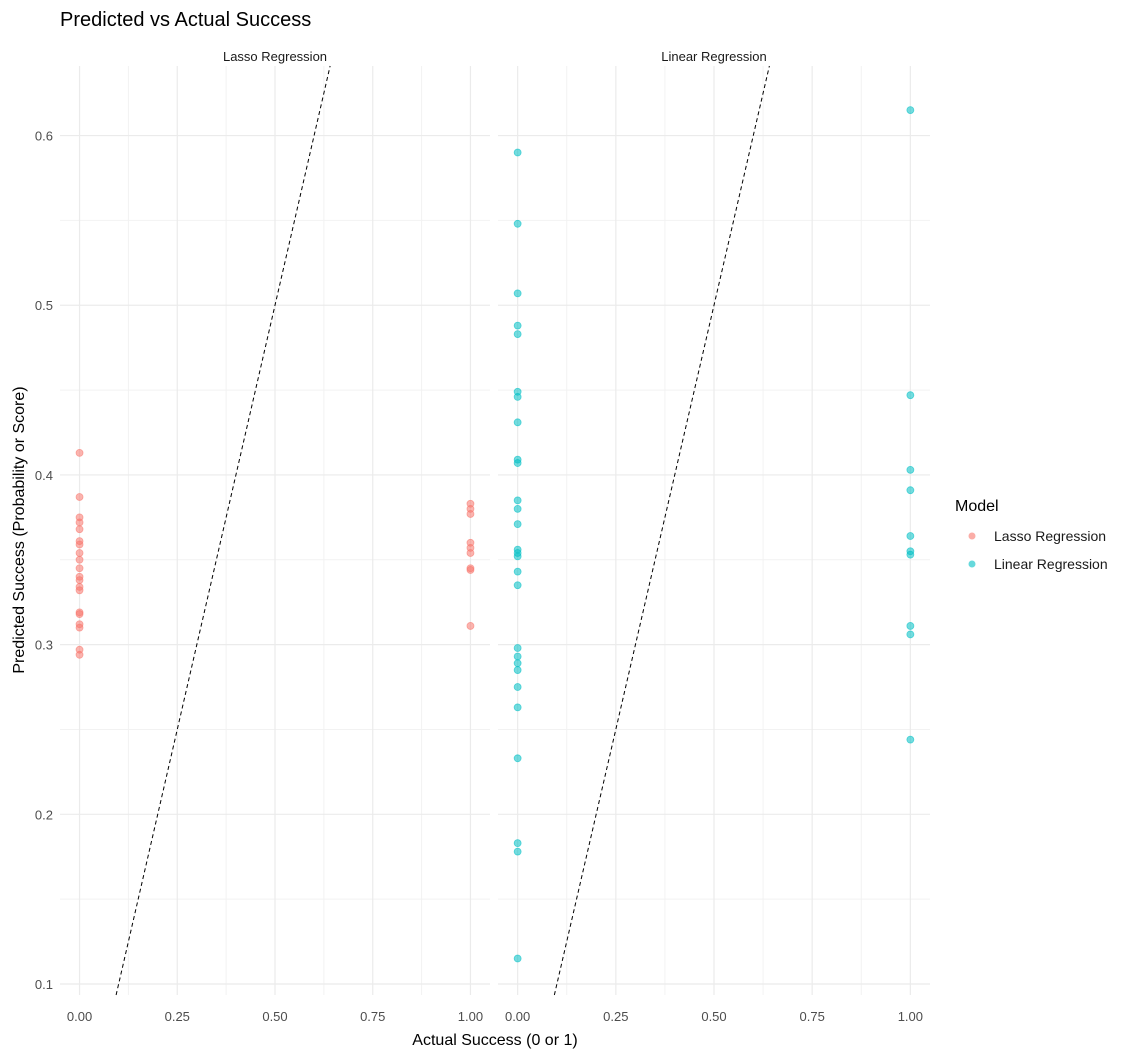  I want to click on legend-key-lasso, so click(972, 536).